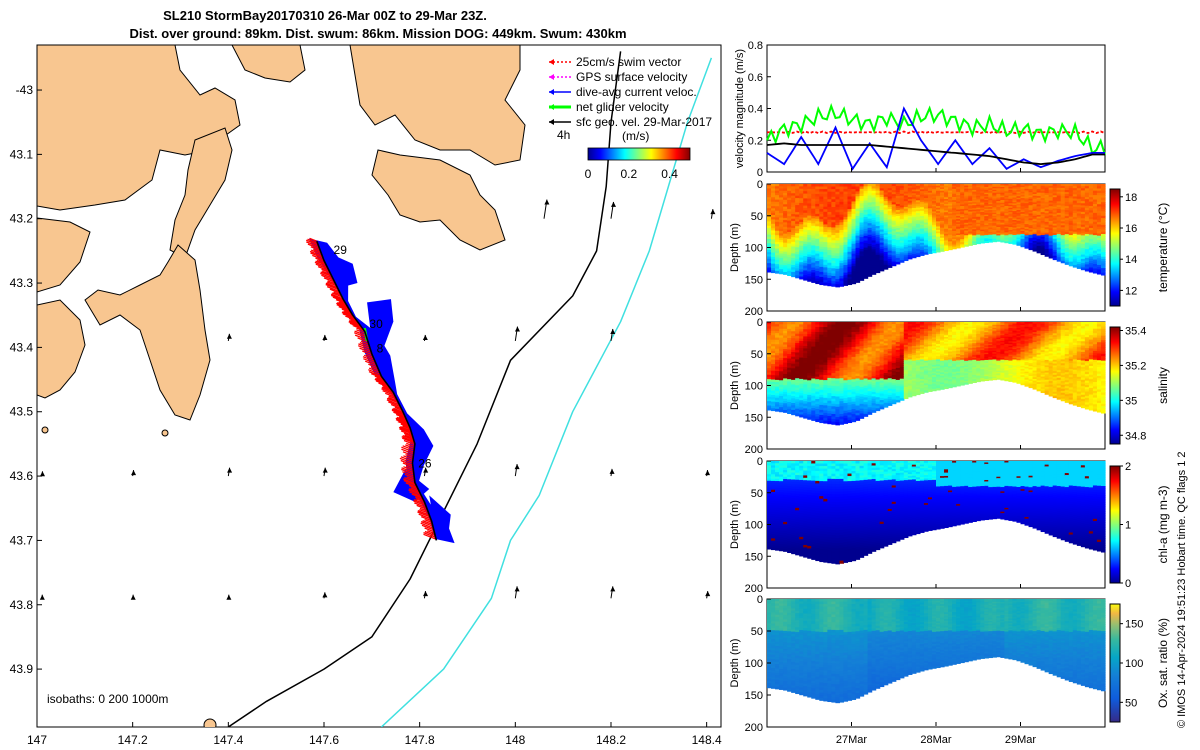 This screenshot has width=1200, height=750. I want to click on current-vector-head, so click(612, 471).